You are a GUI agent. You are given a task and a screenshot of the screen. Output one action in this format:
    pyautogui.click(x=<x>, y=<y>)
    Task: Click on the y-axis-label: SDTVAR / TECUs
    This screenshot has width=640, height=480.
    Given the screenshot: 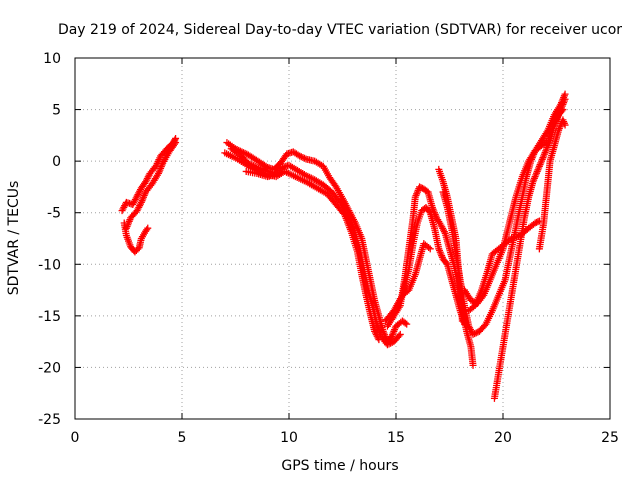 What is the action you would take?
    pyautogui.click(x=14, y=238)
    